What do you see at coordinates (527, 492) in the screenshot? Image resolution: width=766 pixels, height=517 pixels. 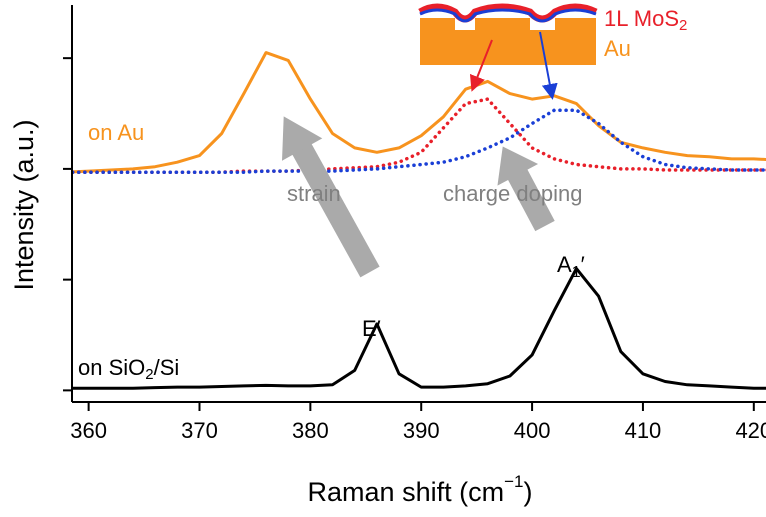 I see `x-label-end: )` at bounding box center [527, 492].